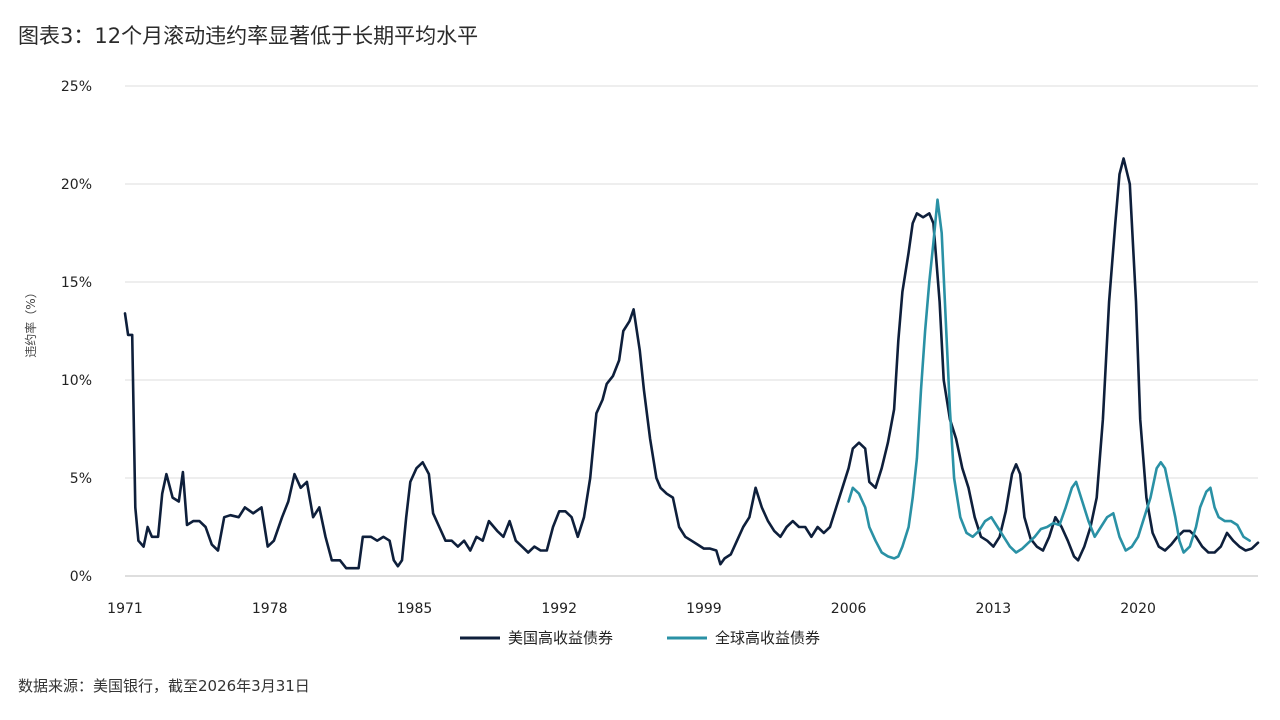 The image size is (1280, 720). What do you see at coordinates (76, 87) in the screenshot?
I see `y-tick-label: 25%` at bounding box center [76, 87].